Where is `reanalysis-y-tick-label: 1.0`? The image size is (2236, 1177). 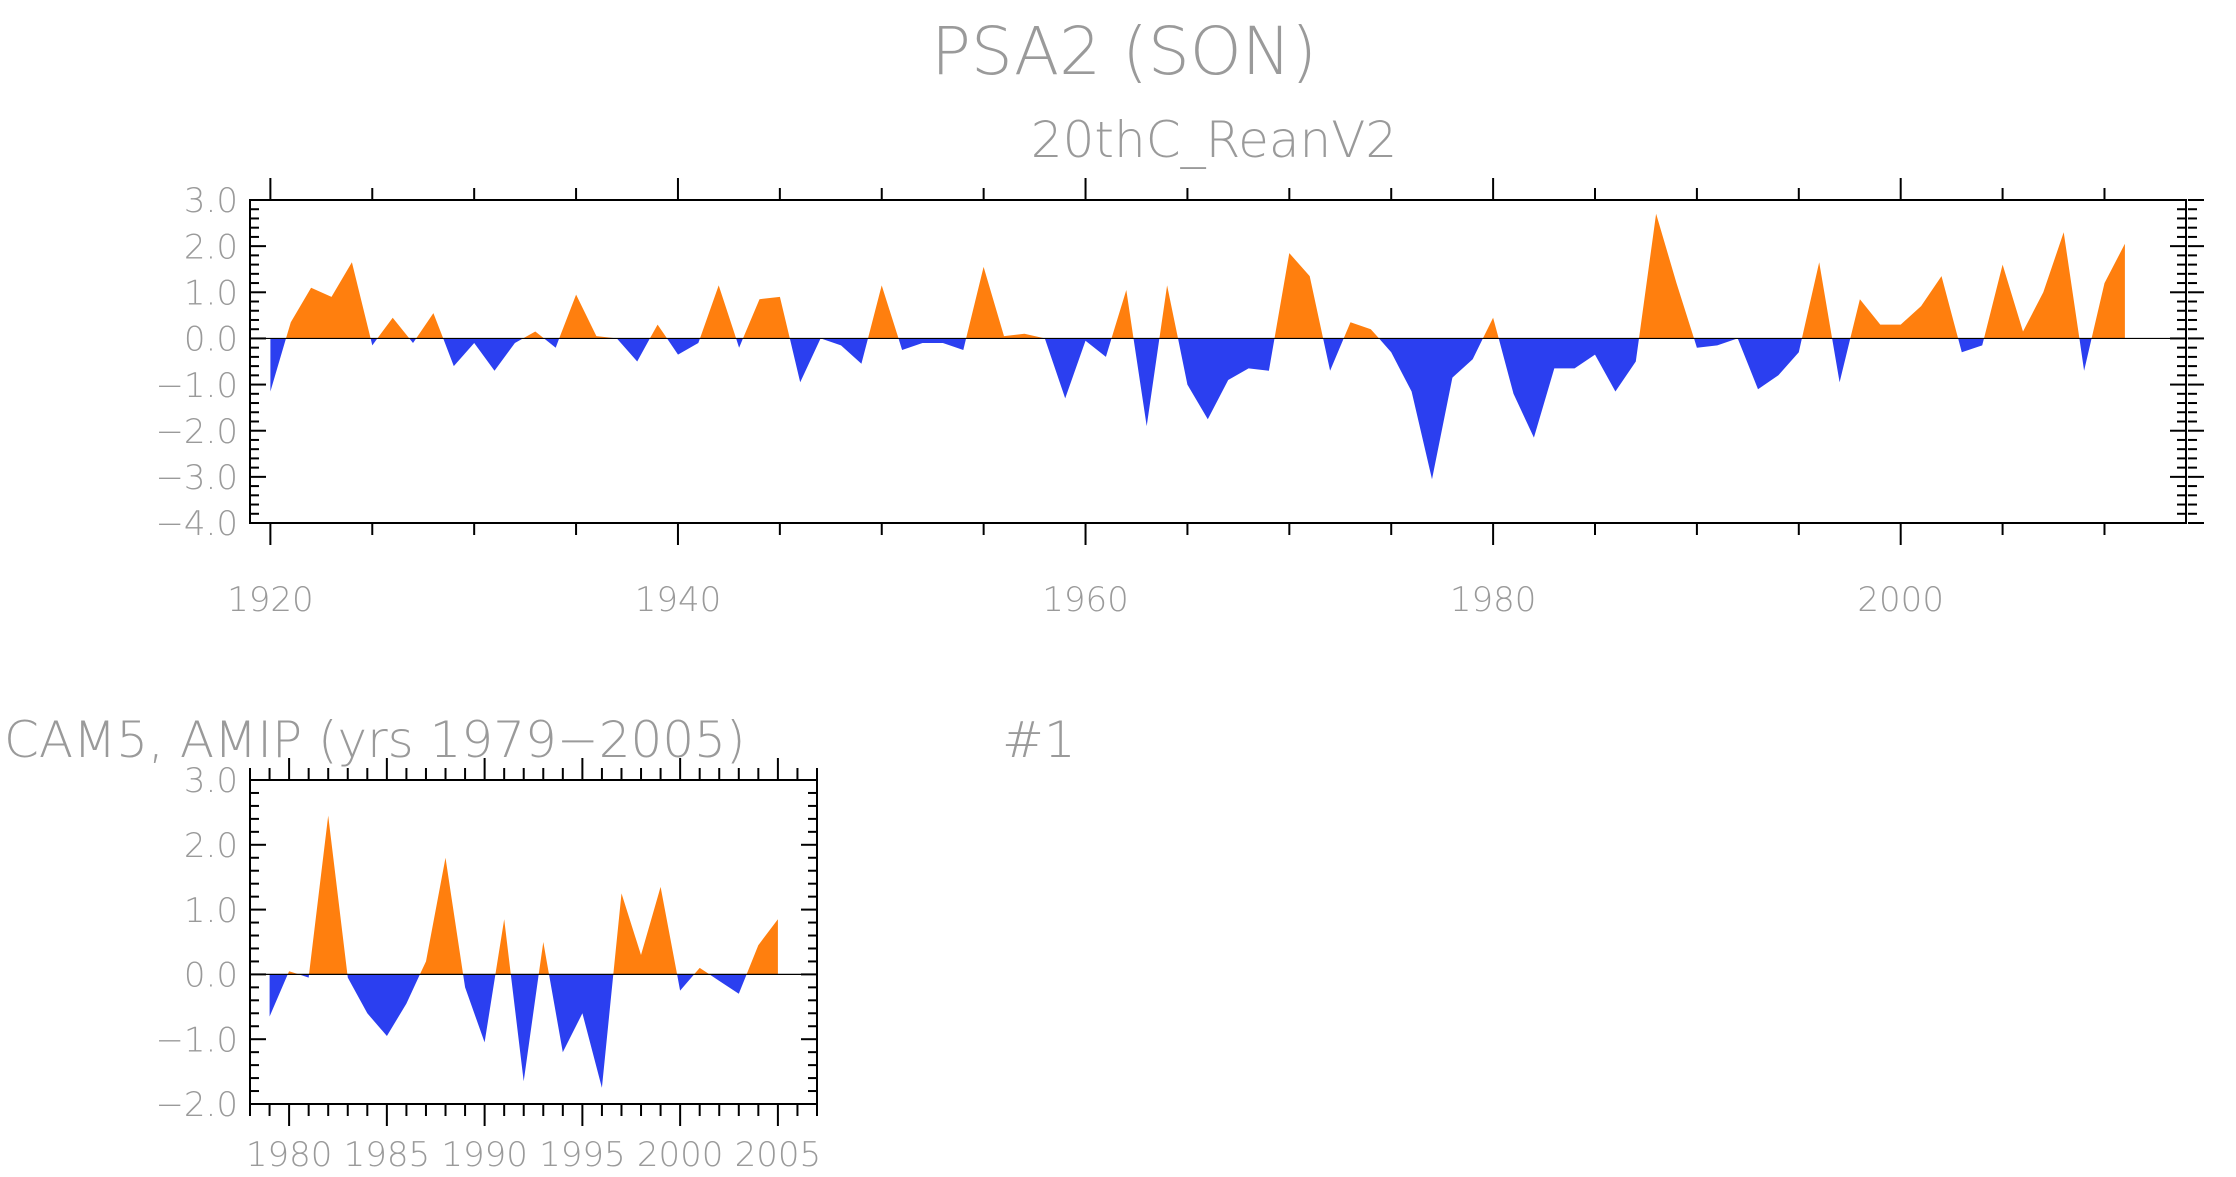
reanalysis-y-tick-label: 1.0 is located at coordinates (211, 294).